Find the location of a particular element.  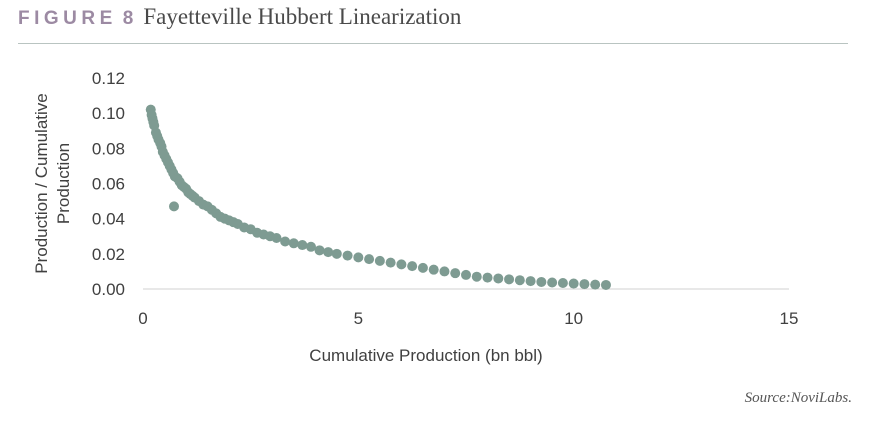

y-tick-label: 0.06 is located at coordinates (108, 184).